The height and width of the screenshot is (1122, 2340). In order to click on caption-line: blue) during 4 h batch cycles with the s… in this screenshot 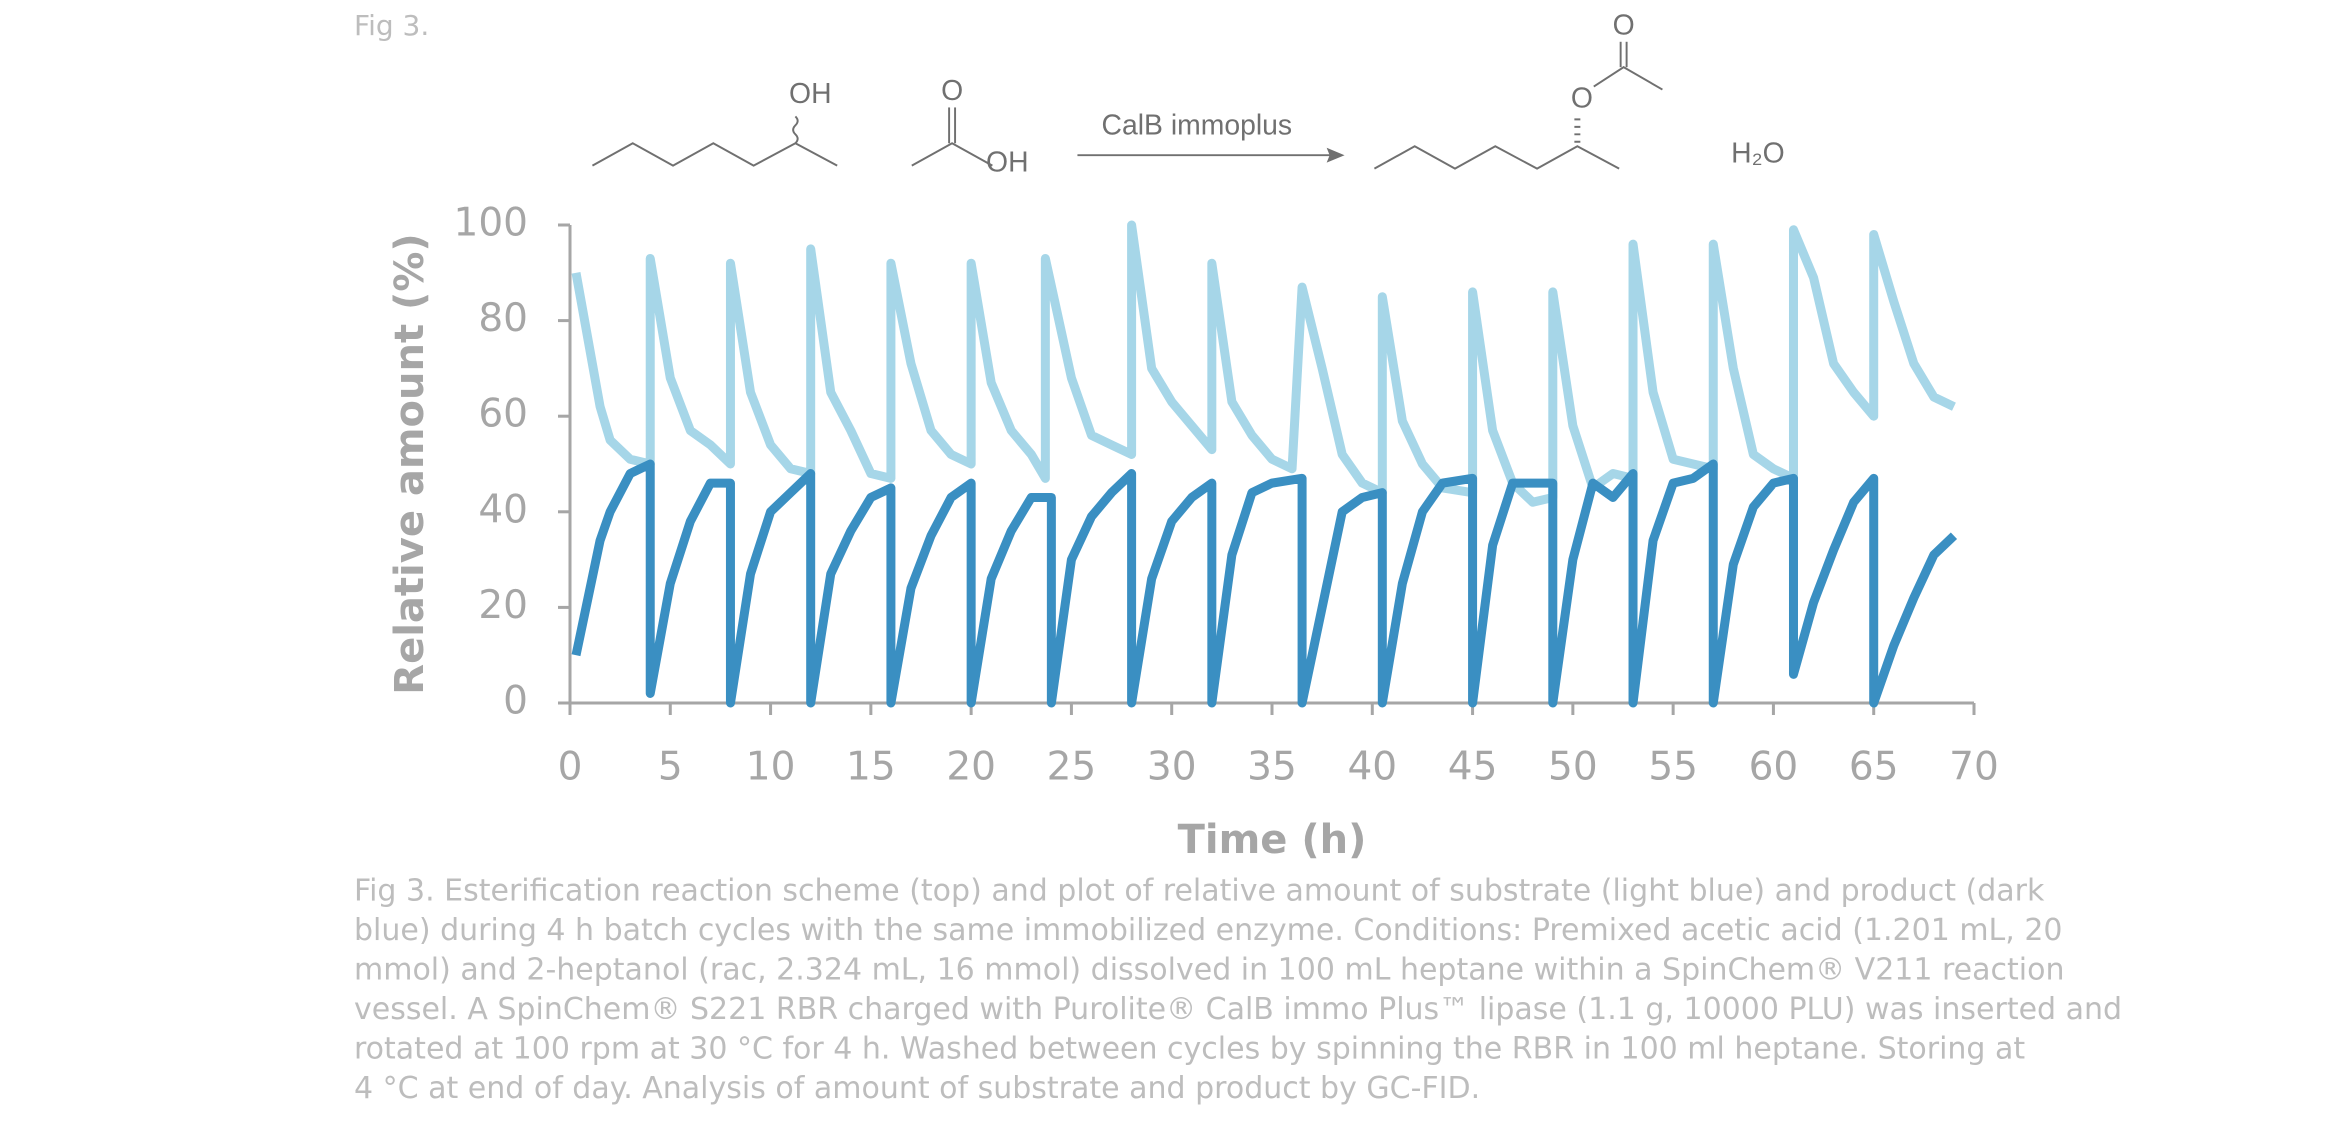, I will do `click(1208, 930)`.